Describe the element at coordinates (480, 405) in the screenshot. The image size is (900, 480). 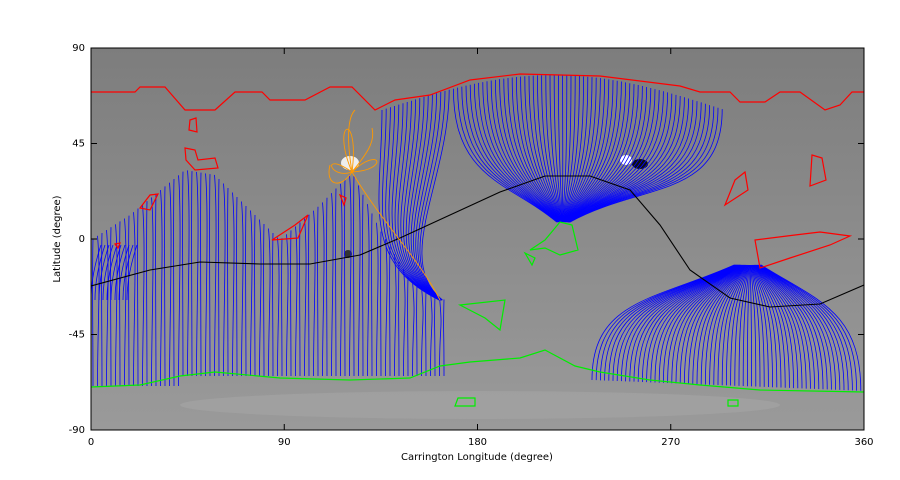
I see `polar-field` at that location.